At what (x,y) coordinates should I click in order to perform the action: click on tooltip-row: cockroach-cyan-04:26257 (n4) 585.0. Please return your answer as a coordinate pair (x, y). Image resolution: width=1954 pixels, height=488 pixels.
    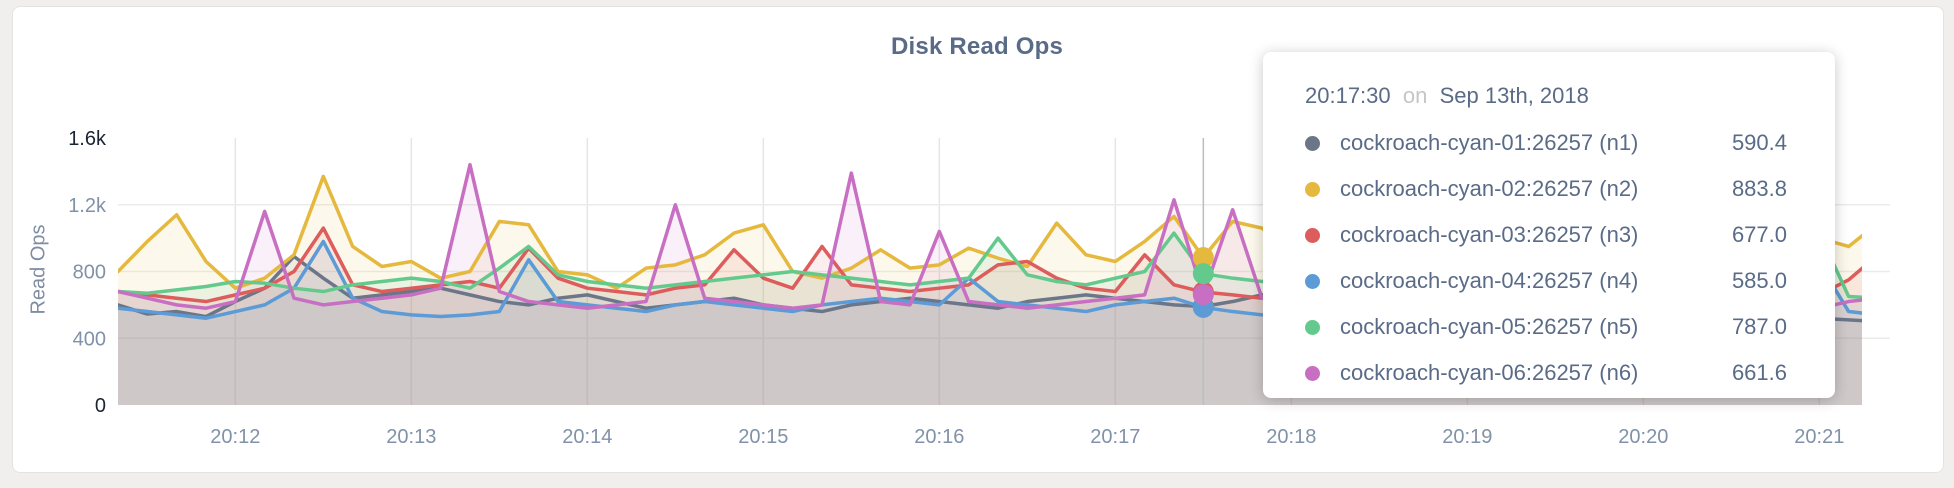
    Looking at the image, I should click on (1546, 281).